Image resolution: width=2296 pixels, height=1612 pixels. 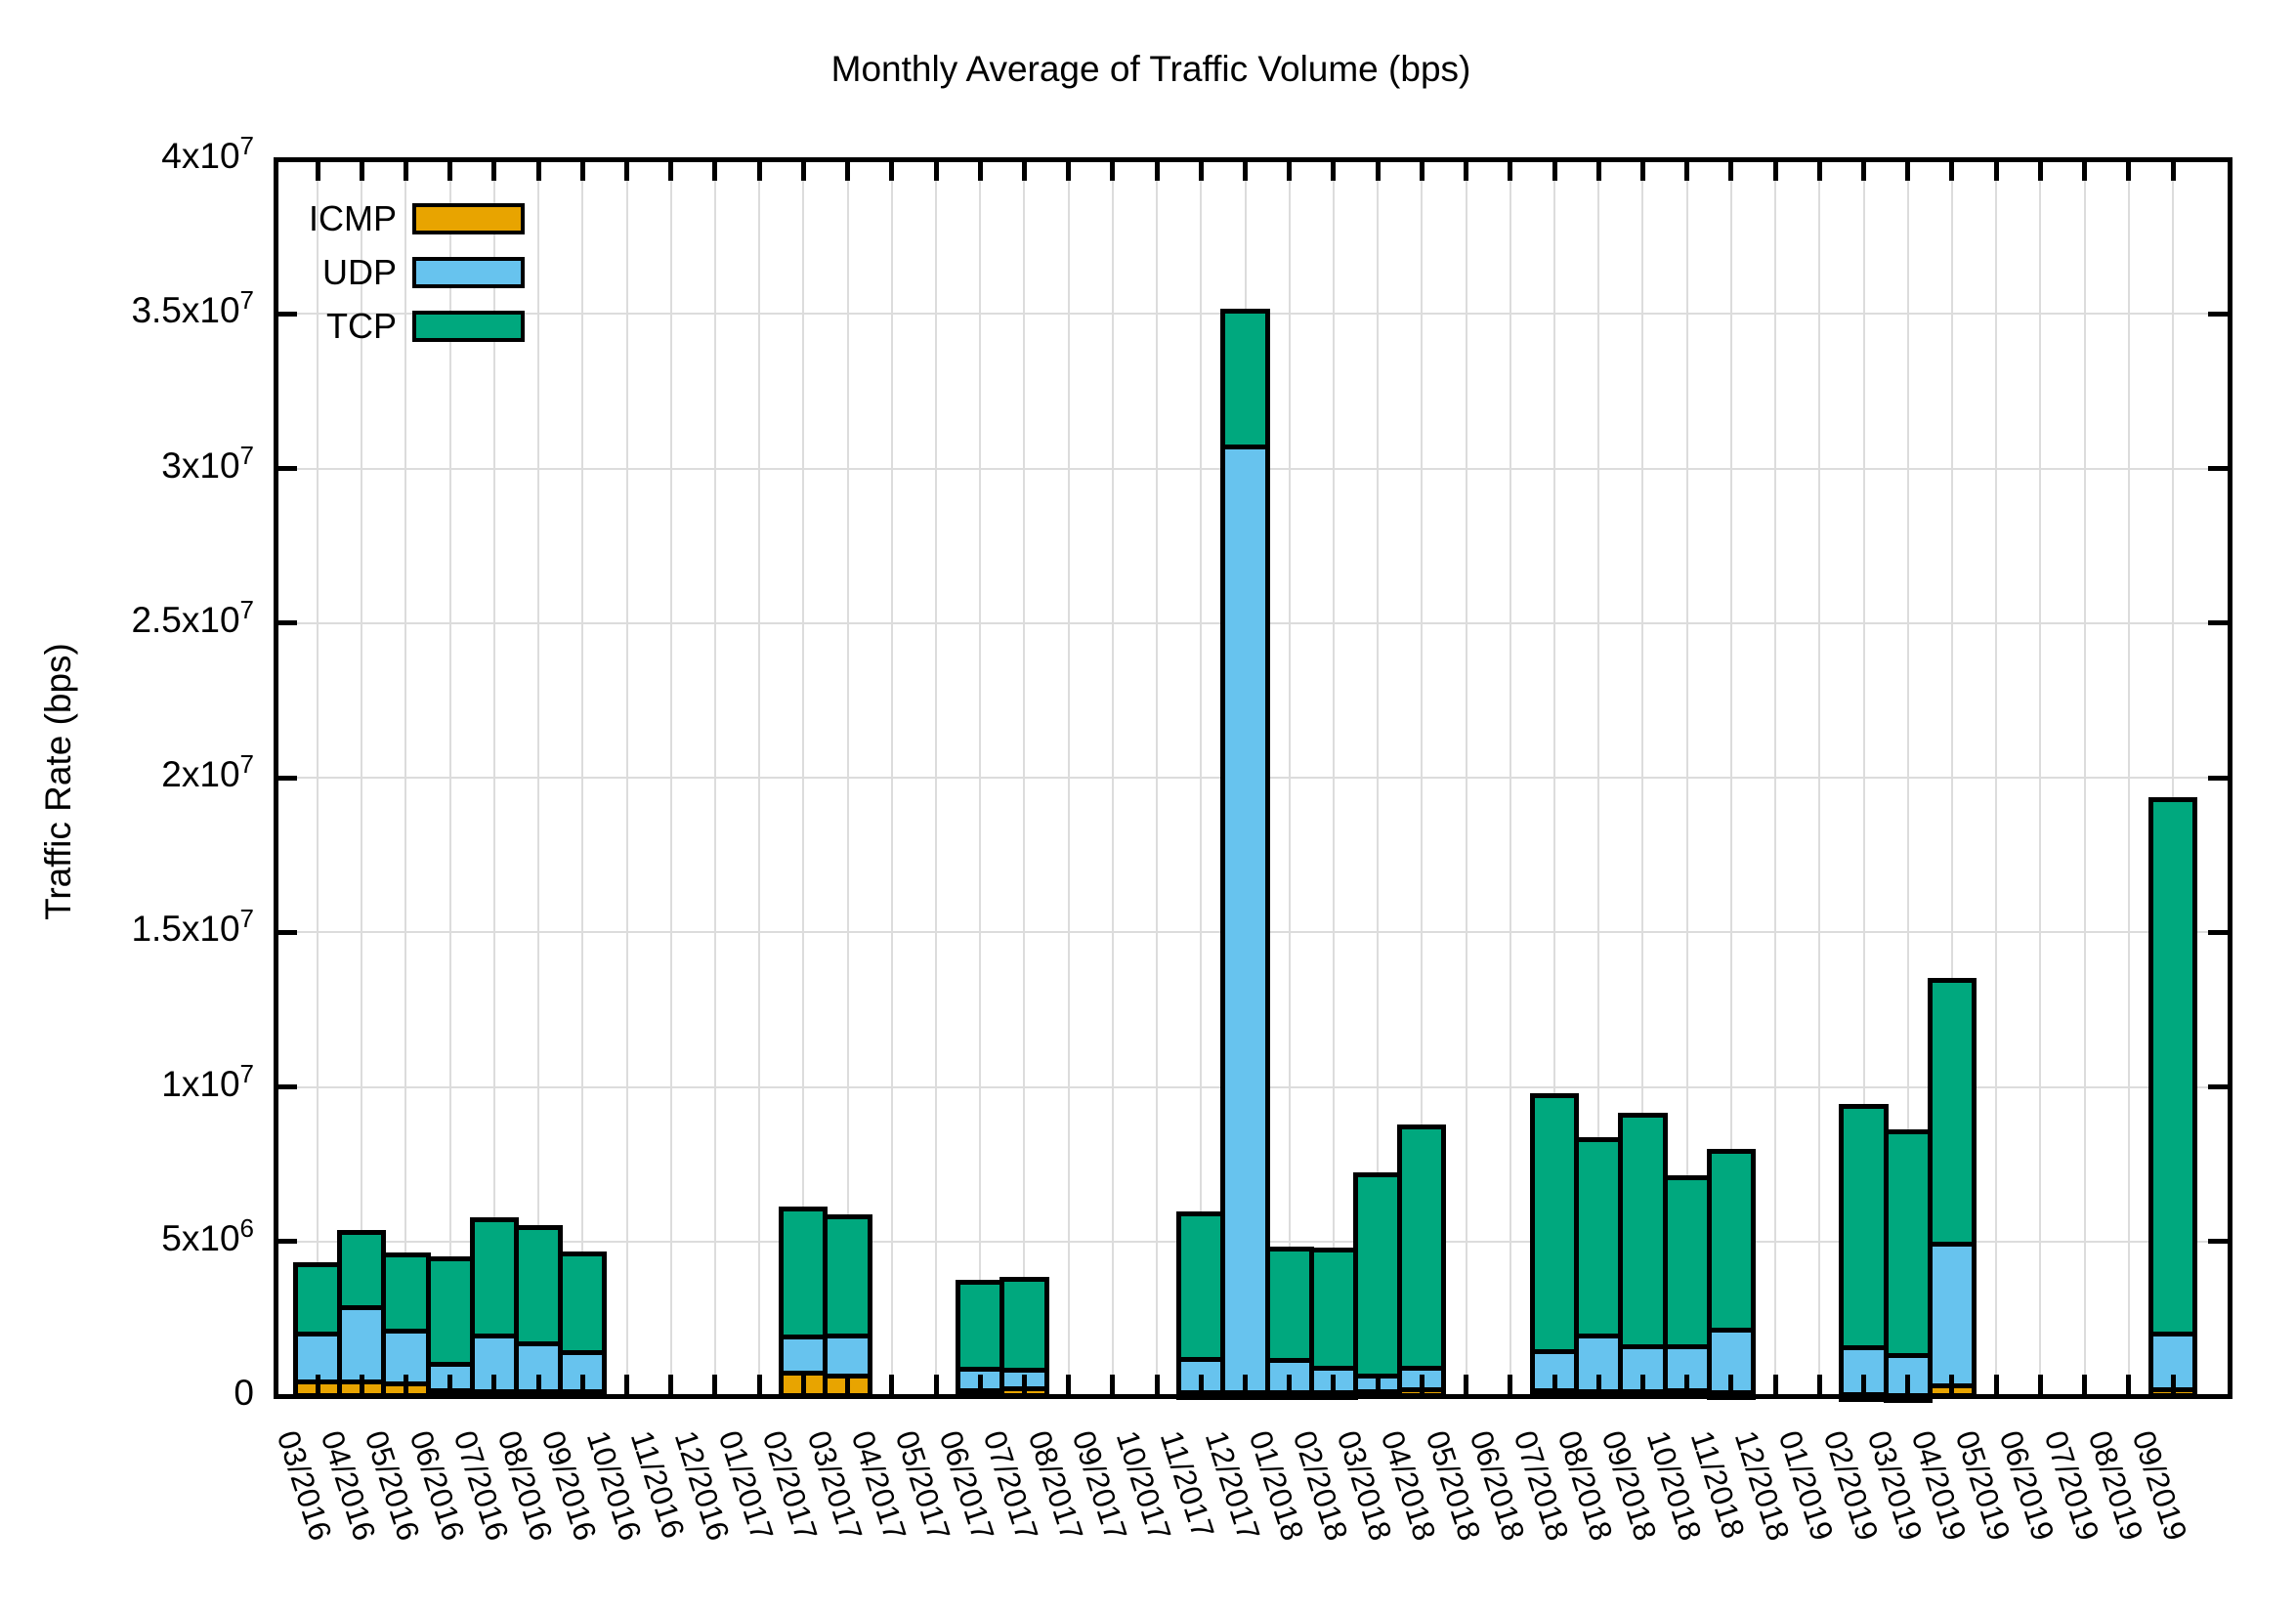 I want to click on legend-label-tcp: TCP, so click(x=361, y=325).